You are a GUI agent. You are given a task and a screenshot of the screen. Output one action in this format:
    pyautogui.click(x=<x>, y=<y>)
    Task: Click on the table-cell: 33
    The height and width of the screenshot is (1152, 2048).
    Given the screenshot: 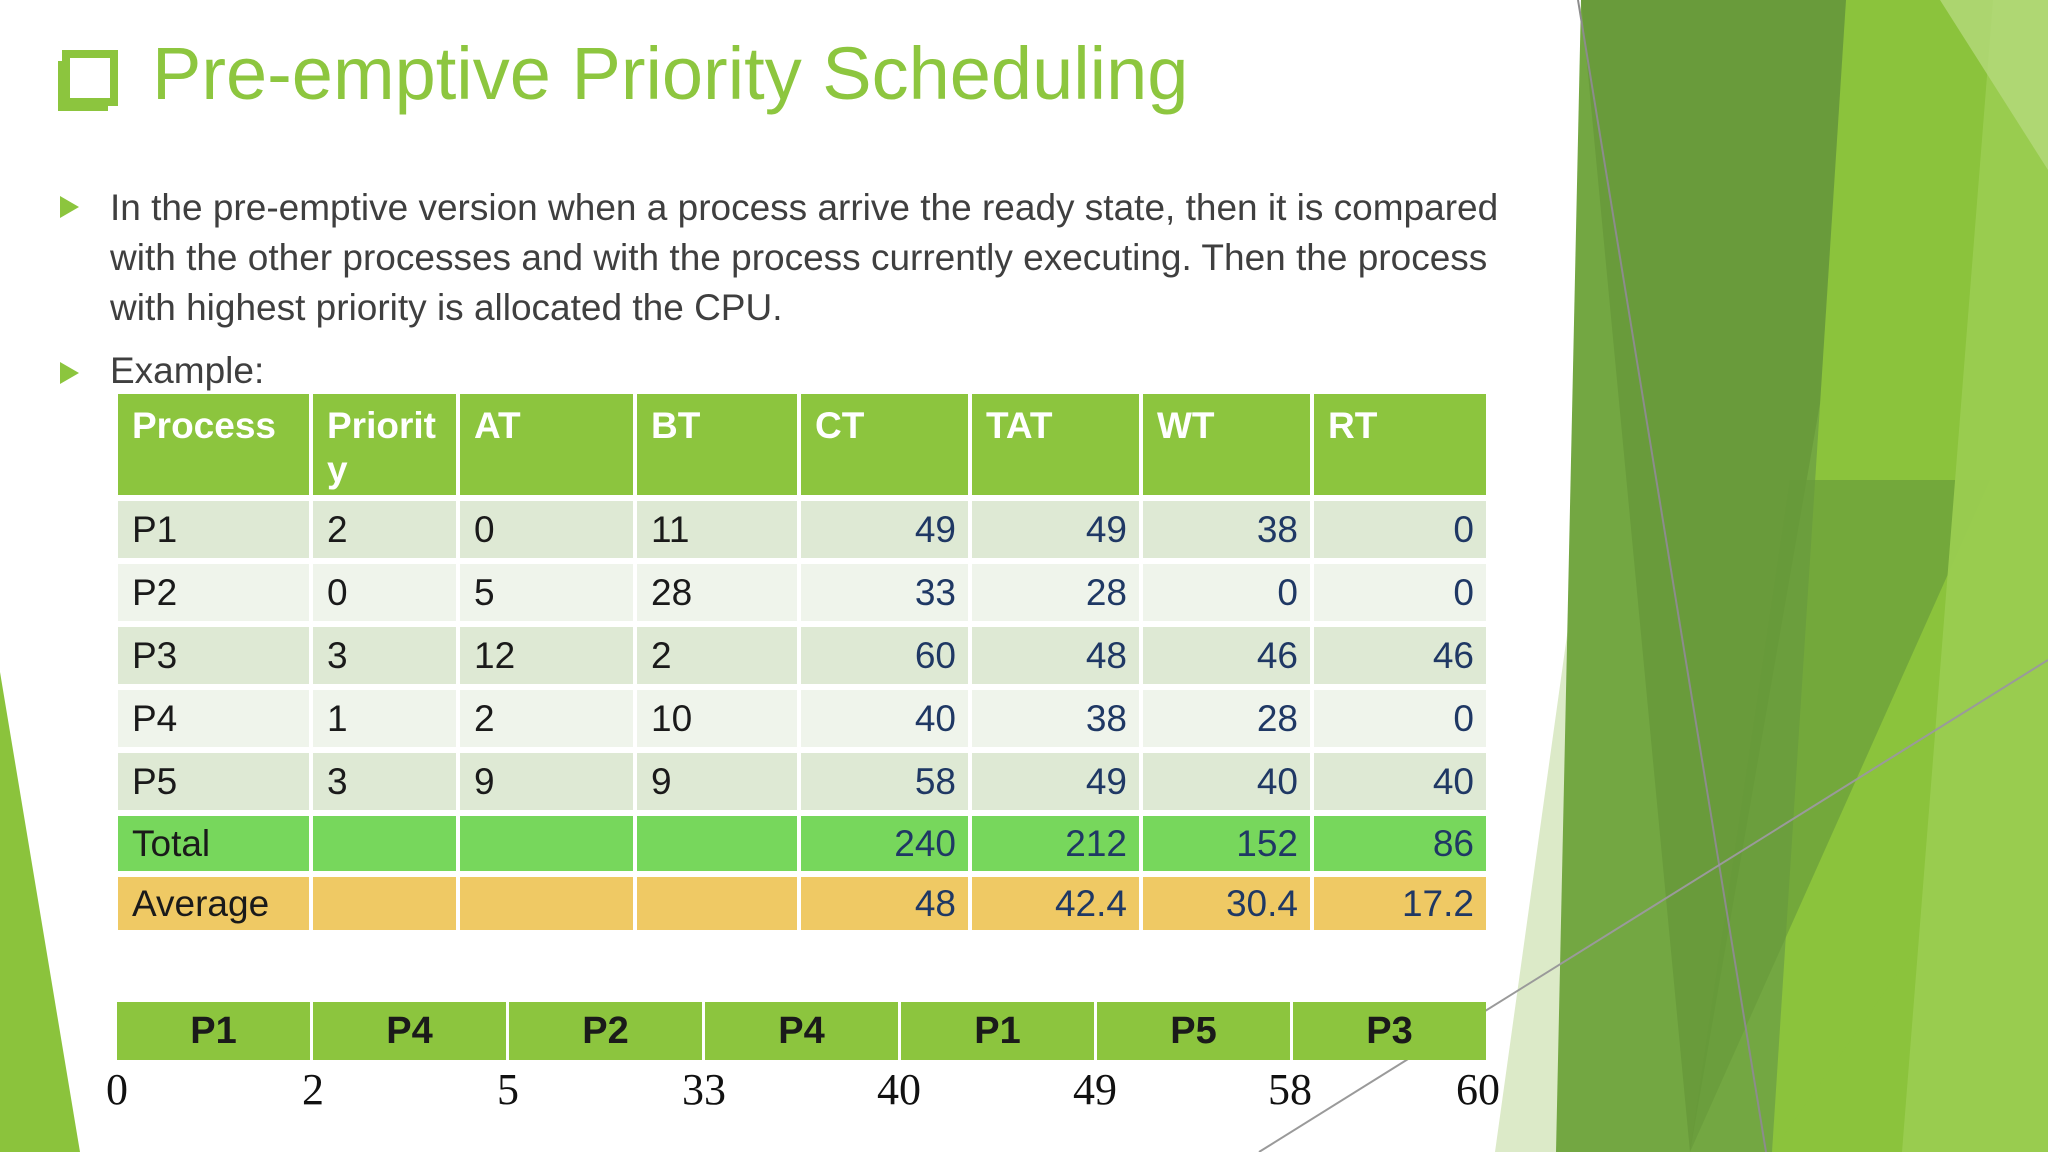 What is the action you would take?
    pyautogui.click(x=884, y=592)
    